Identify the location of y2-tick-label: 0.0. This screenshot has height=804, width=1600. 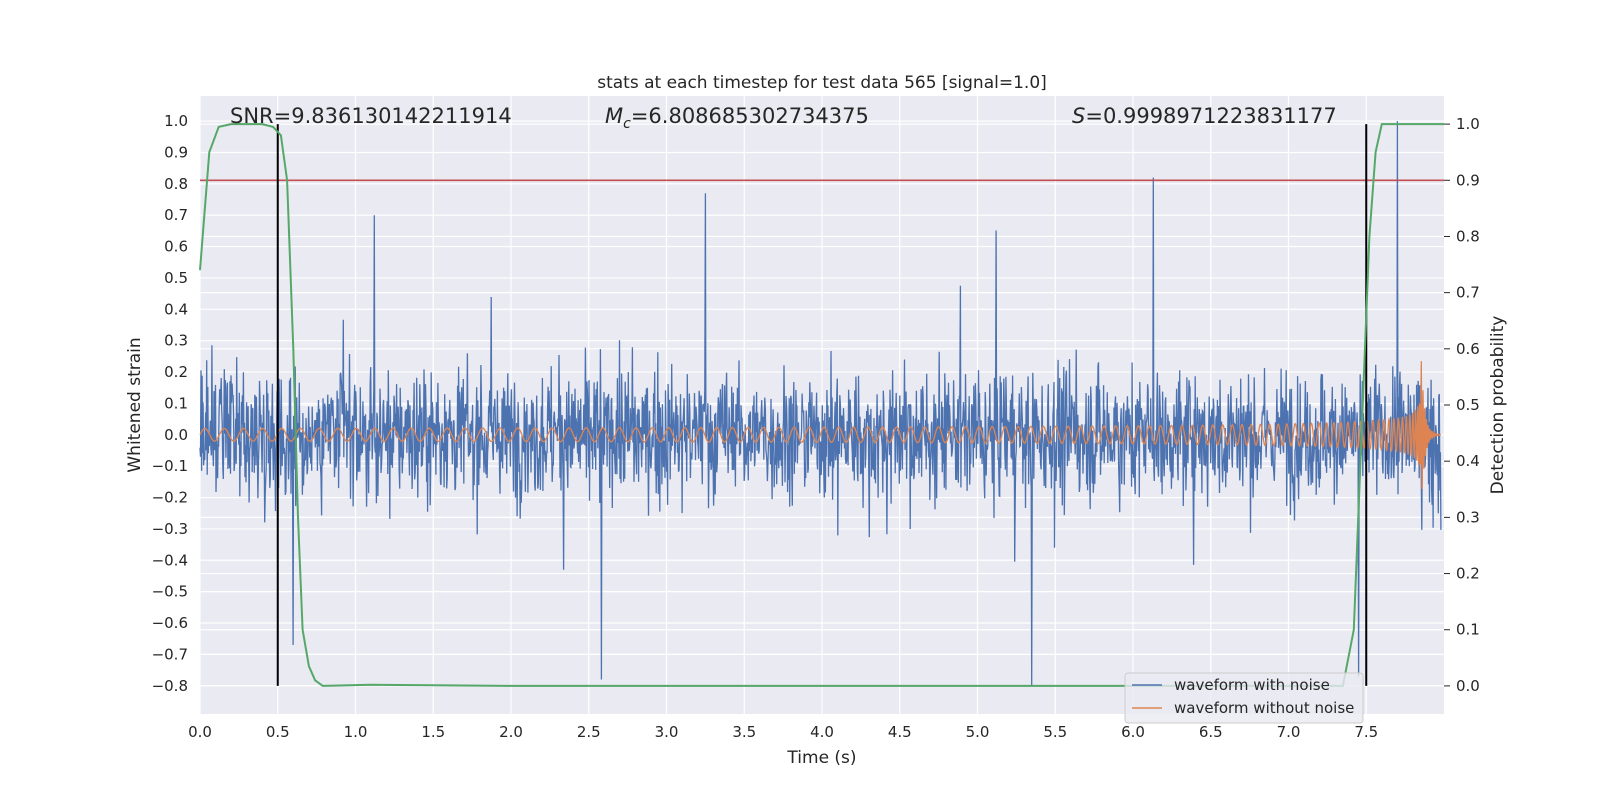
(1468, 686).